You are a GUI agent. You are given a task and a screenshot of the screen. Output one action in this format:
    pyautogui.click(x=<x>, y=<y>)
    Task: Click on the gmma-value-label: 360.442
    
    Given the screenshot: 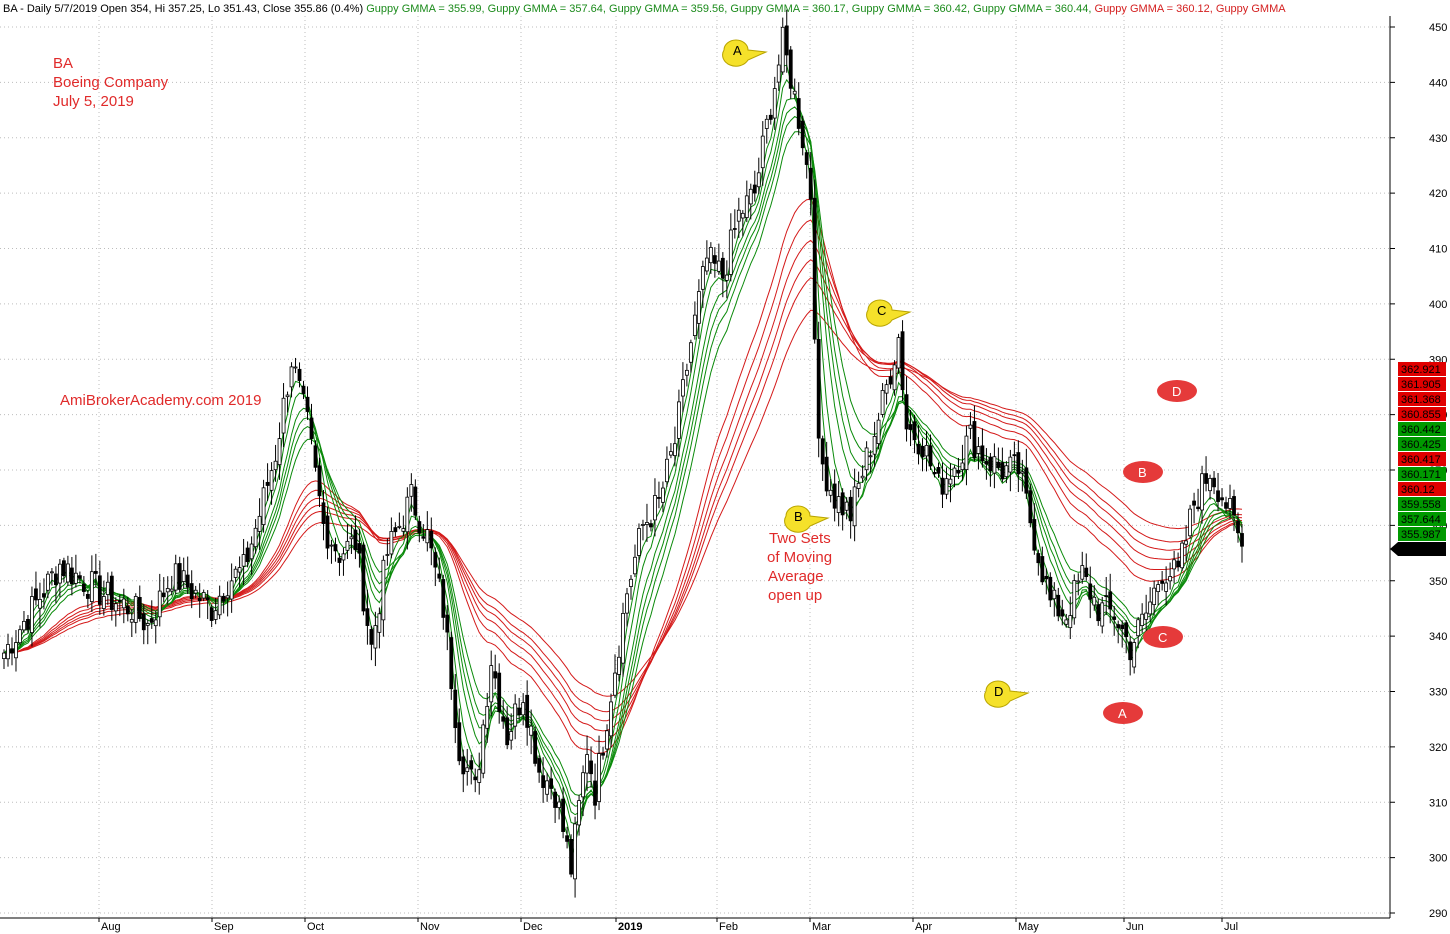 What is the action you would take?
    pyautogui.click(x=1422, y=429)
    